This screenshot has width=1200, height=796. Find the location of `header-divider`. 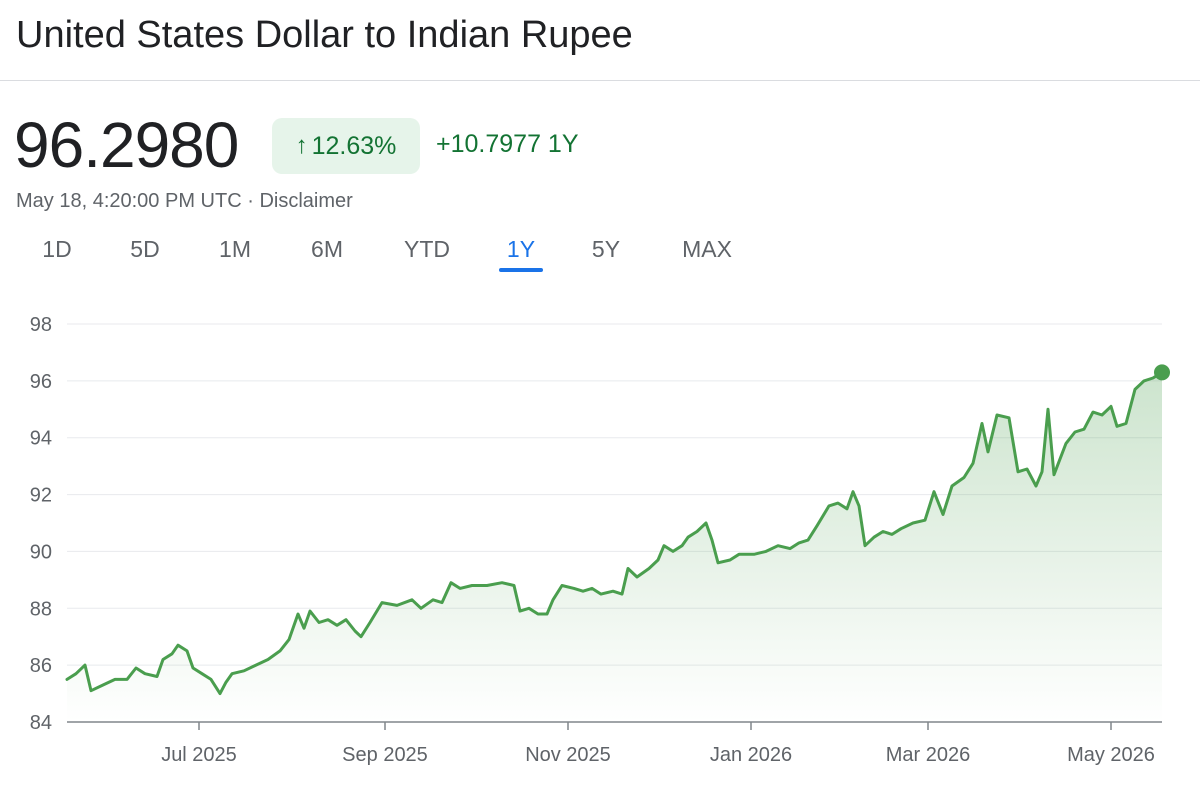

header-divider is located at coordinates (600, 80).